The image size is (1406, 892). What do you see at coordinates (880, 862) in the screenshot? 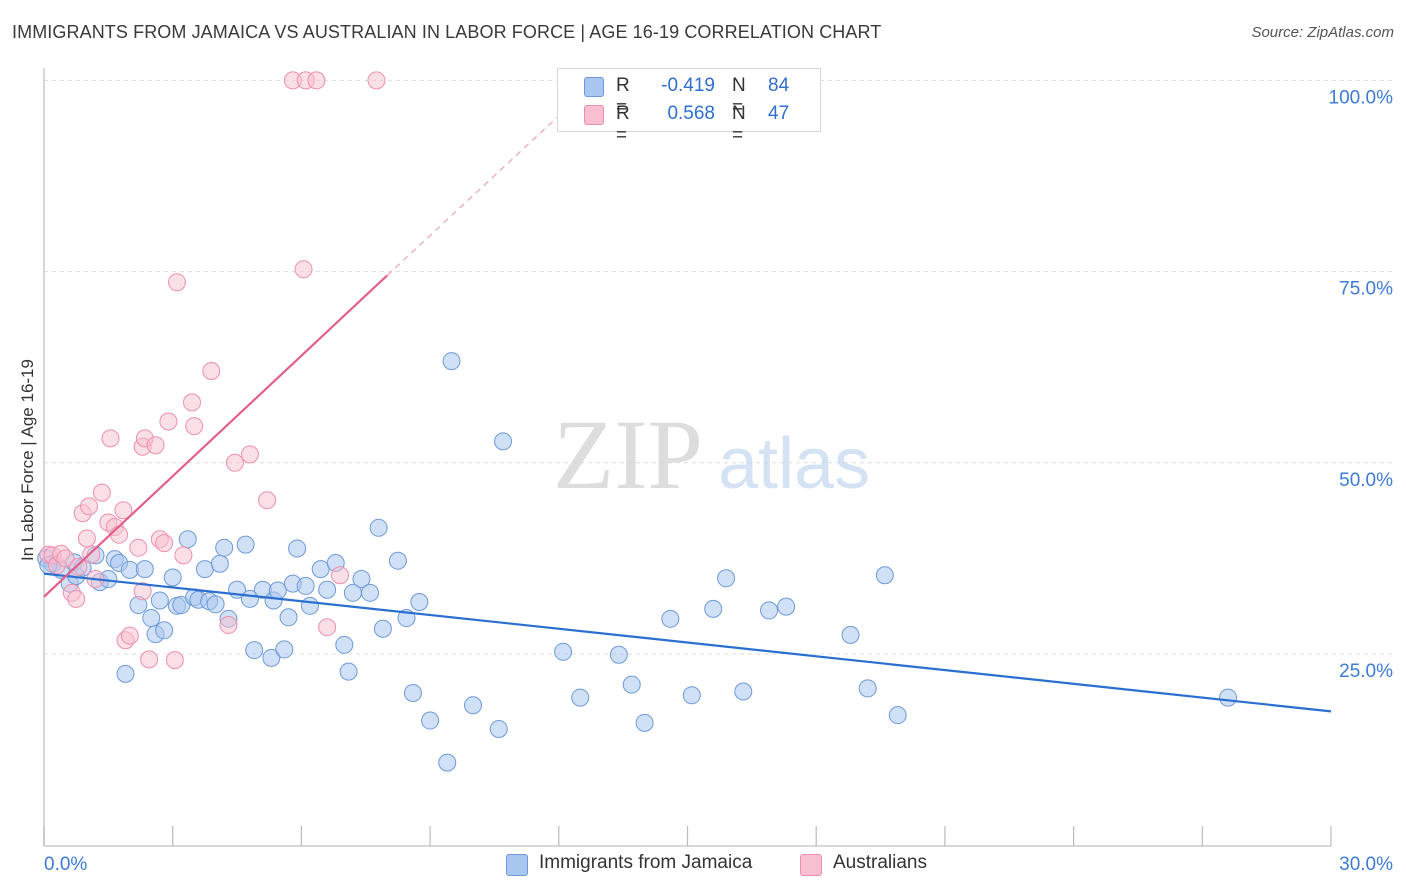
I see `australians-legend-label: Australians` at bounding box center [880, 862].